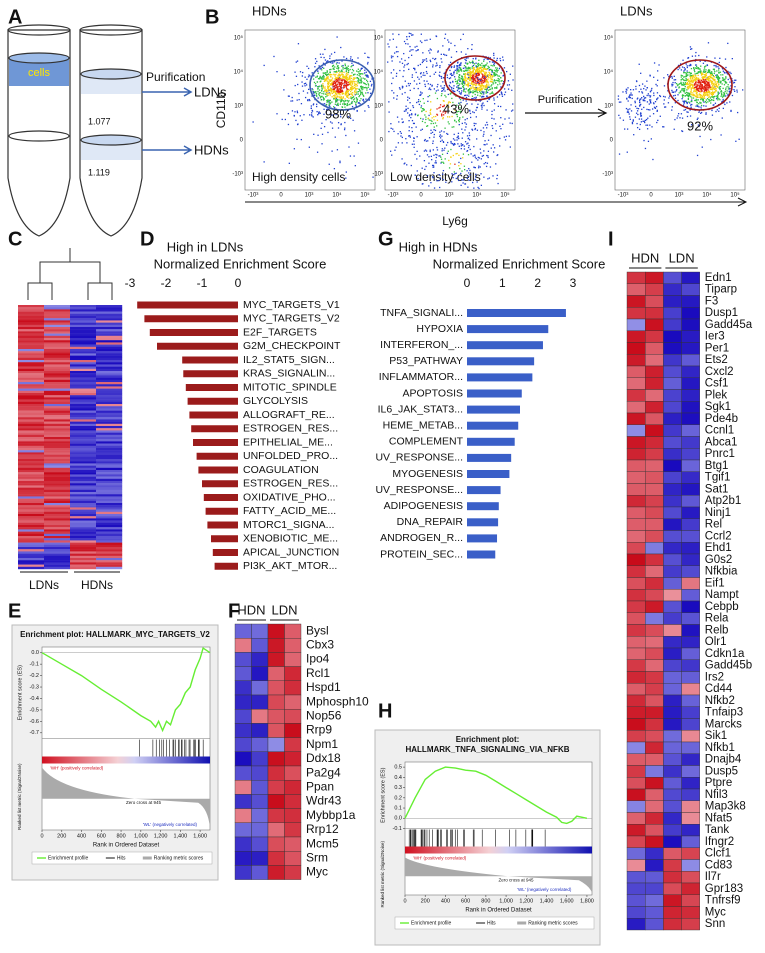 This screenshot has width=765, height=953. Describe the element at coordinates (99, 172) in the screenshot. I see `label: 1.119` at that location.